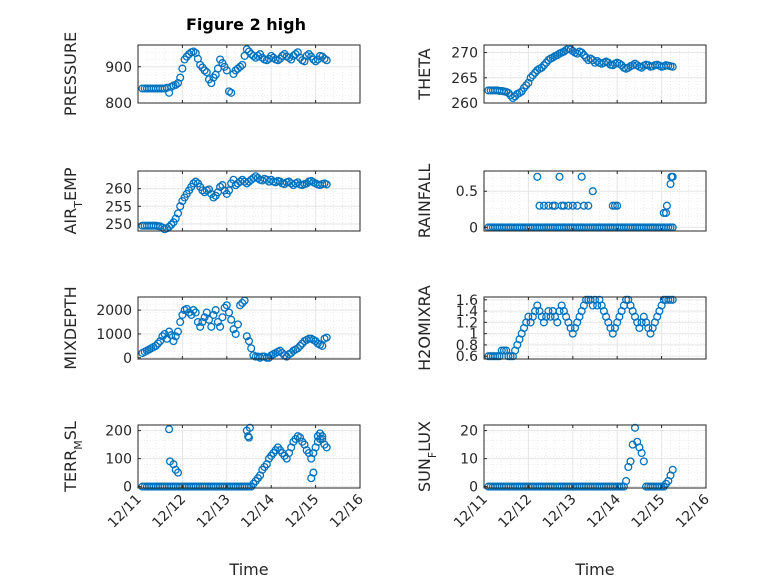 This screenshot has width=778, height=583. Describe the element at coordinates (70, 327) in the screenshot. I see `y-axis-label: MIXDEPTH` at that location.